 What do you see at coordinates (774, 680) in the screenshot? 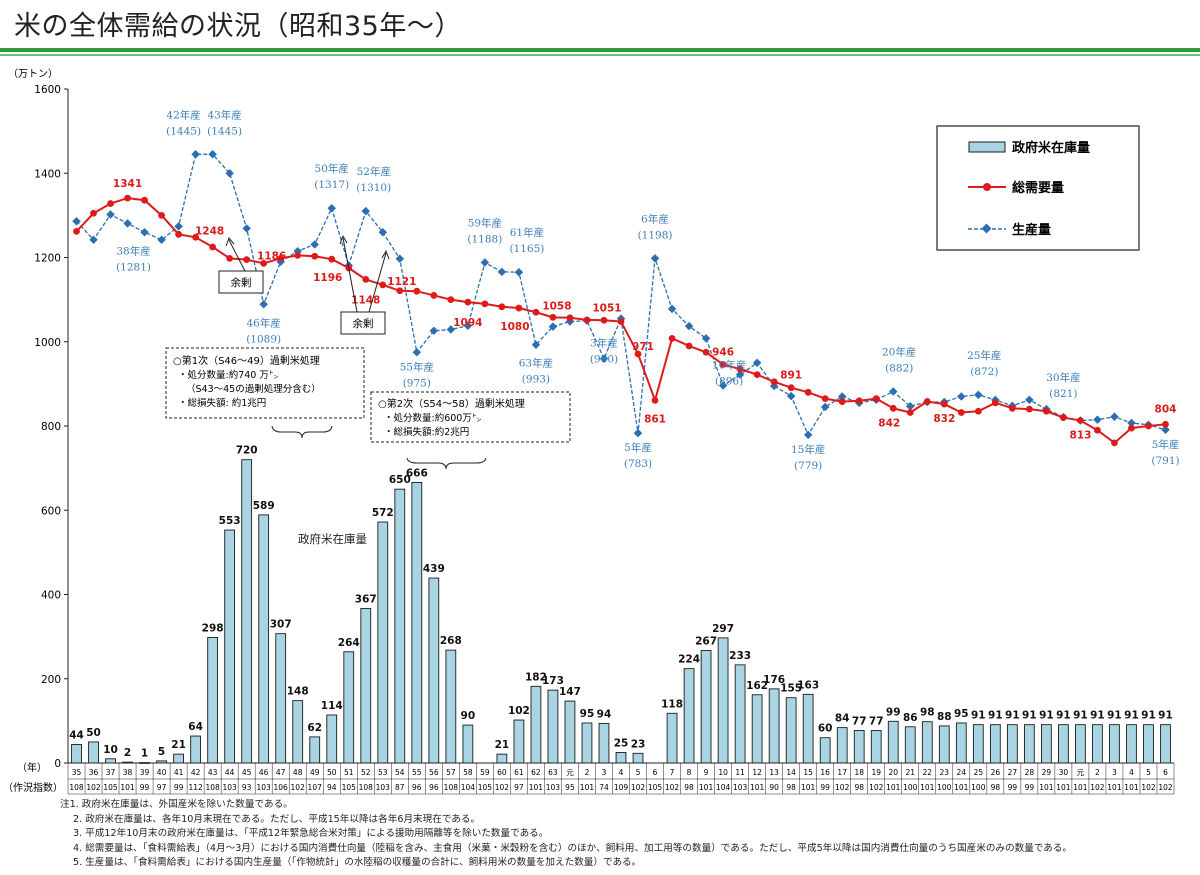
I see `stock-bar-label: 176` at bounding box center [774, 680].